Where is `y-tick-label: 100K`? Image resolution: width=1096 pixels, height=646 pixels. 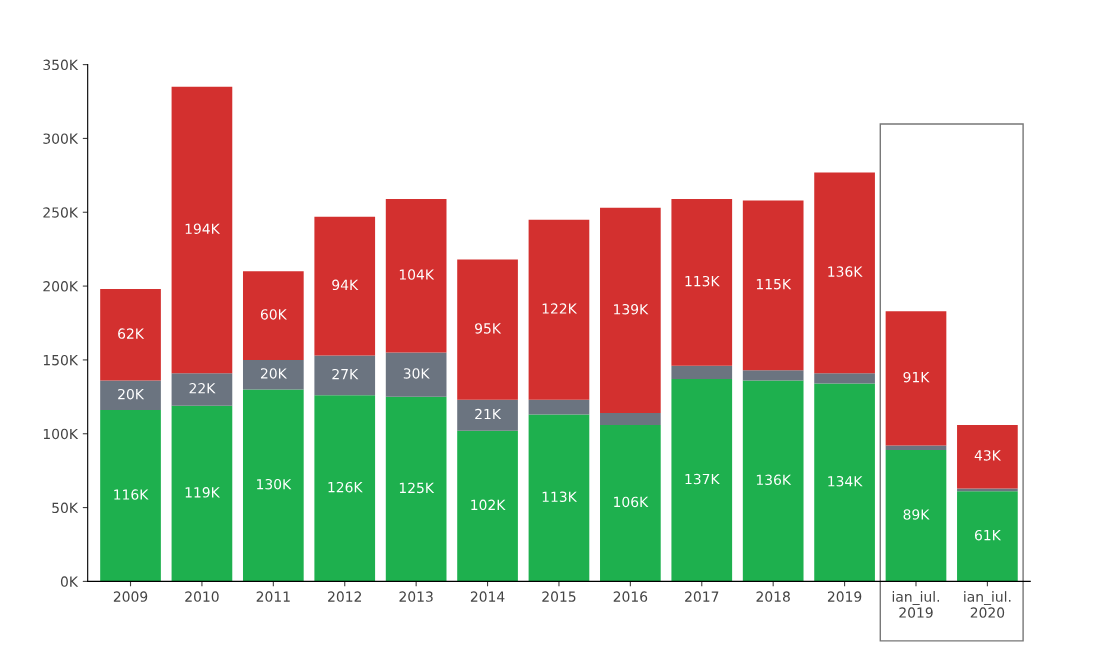 y-tick-label: 100K is located at coordinates (61, 434).